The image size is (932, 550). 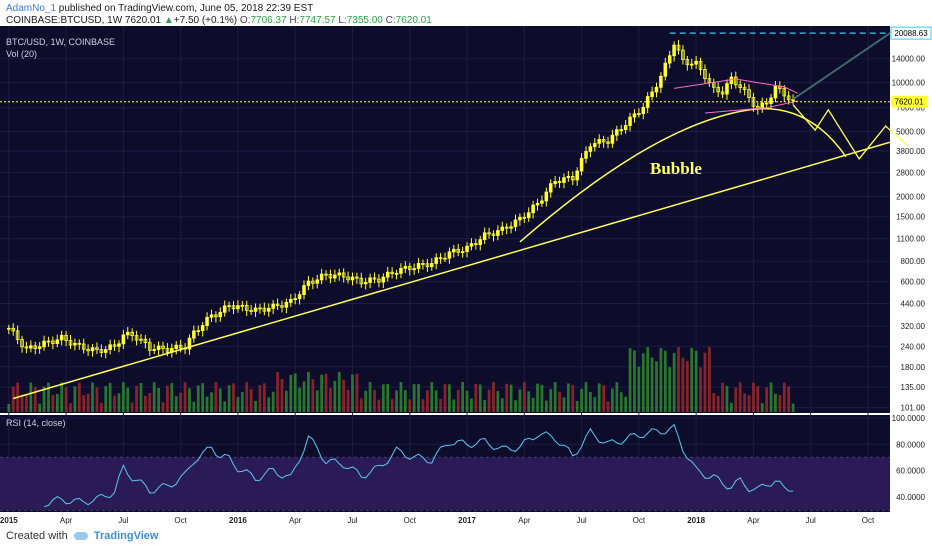 I want to click on ath-tag, so click(x=911, y=33).